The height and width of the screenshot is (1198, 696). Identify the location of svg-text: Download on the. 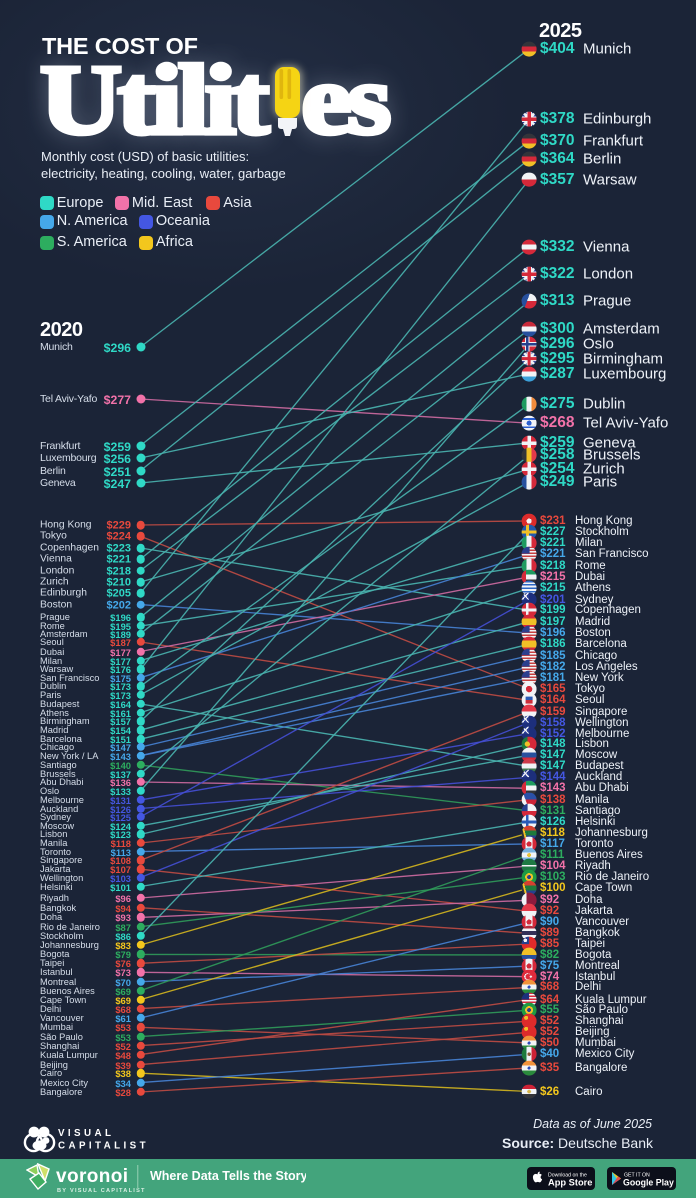
(567, 1176).